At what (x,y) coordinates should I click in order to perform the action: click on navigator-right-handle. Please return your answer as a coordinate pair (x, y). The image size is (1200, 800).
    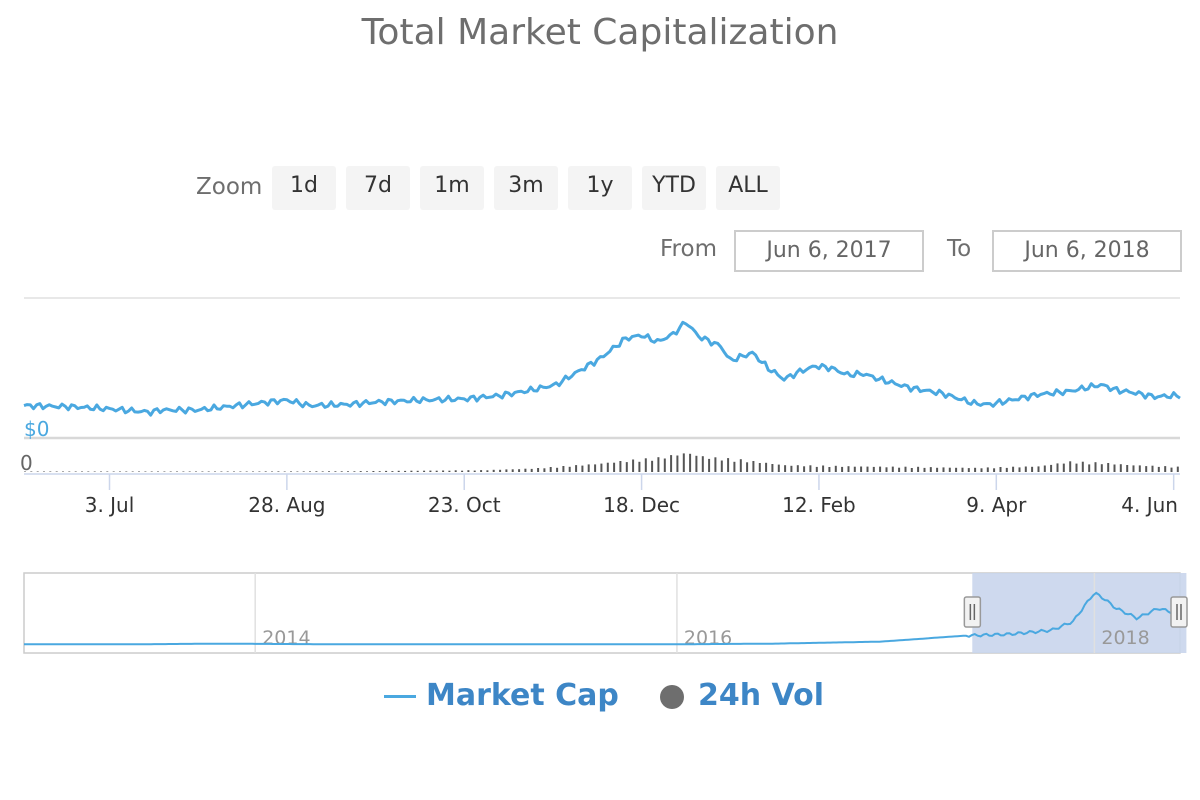
    Looking at the image, I should click on (1179, 612).